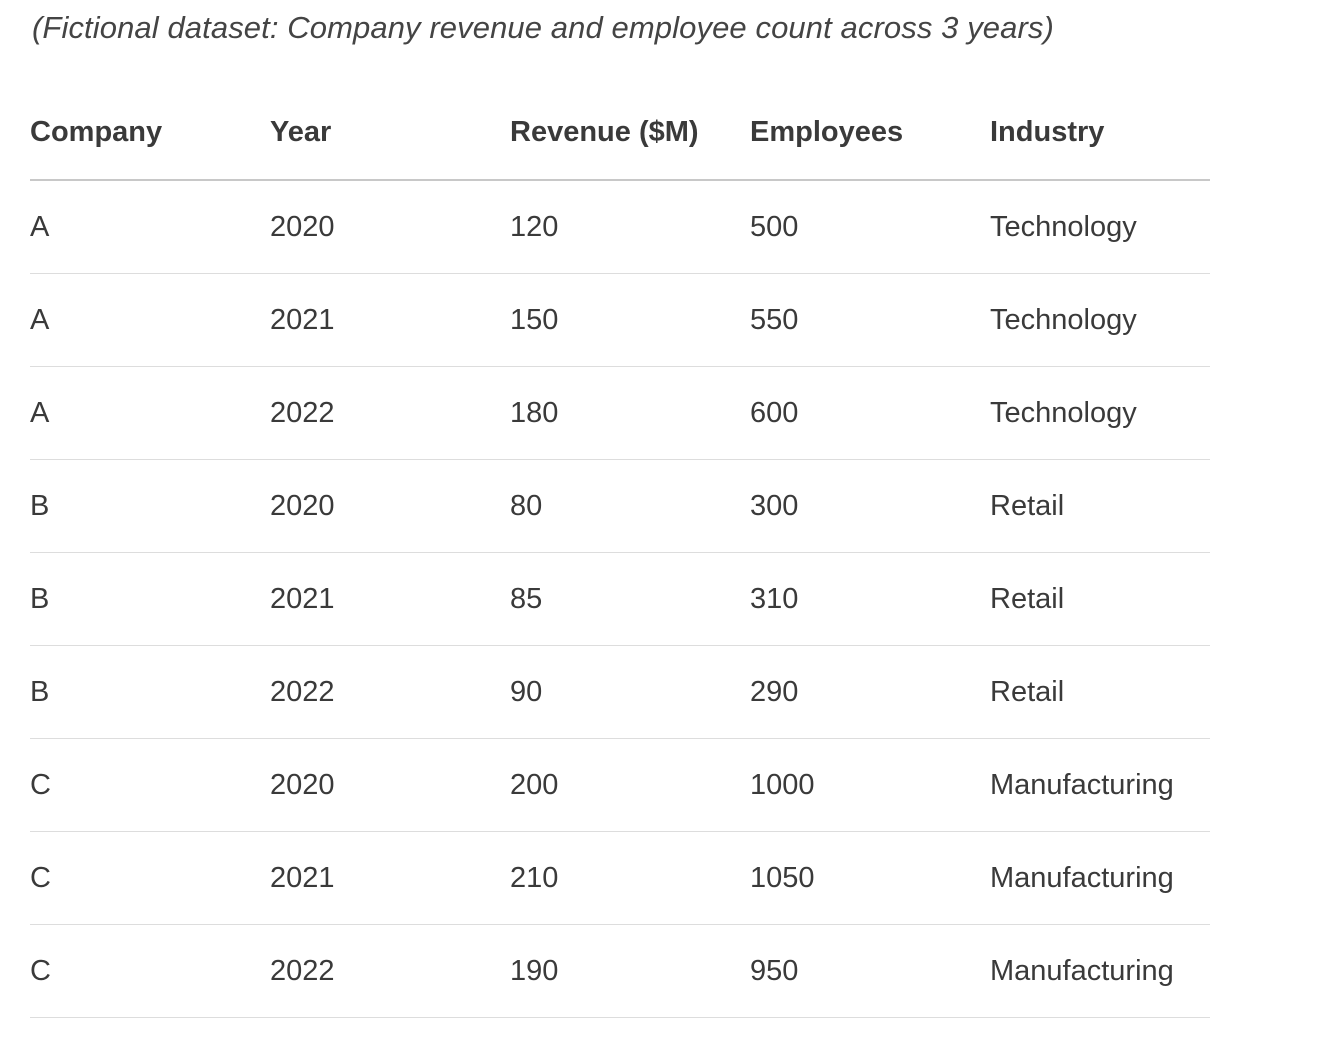 The height and width of the screenshot is (1046, 1324). Describe the element at coordinates (630, 785) in the screenshot. I see `cell-revenue: 200` at that location.